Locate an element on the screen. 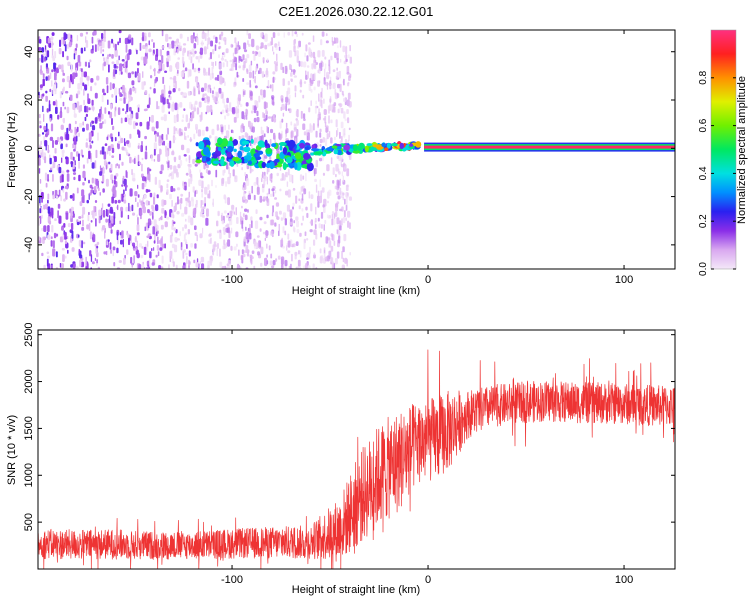 The width and height of the screenshot is (750, 600). emerging-blob is located at coordinates (347, 147).